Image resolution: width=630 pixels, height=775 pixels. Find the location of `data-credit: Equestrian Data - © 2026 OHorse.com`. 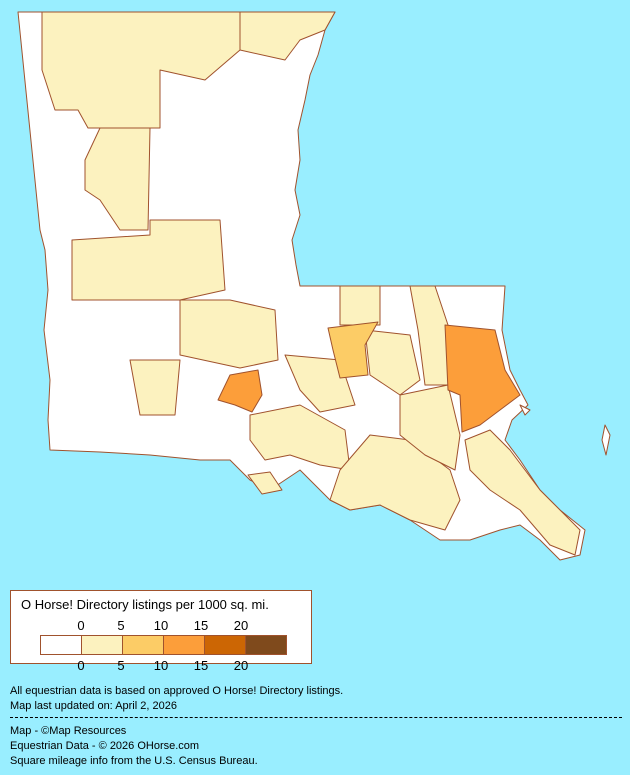

data-credit: Equestrian Data - © 2026 OHorse.com is located at coordinates (105, 746).